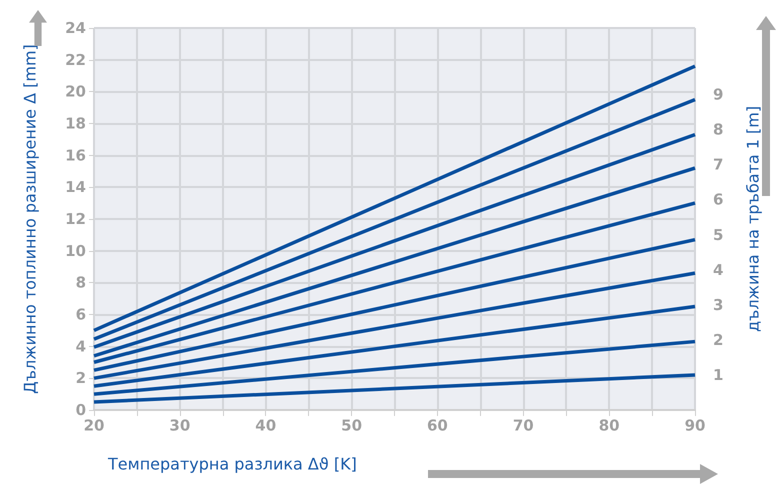  Describe the element at coordinates (718, 165) in the screenshot. I see `y2-tick-label: 7` at that location.